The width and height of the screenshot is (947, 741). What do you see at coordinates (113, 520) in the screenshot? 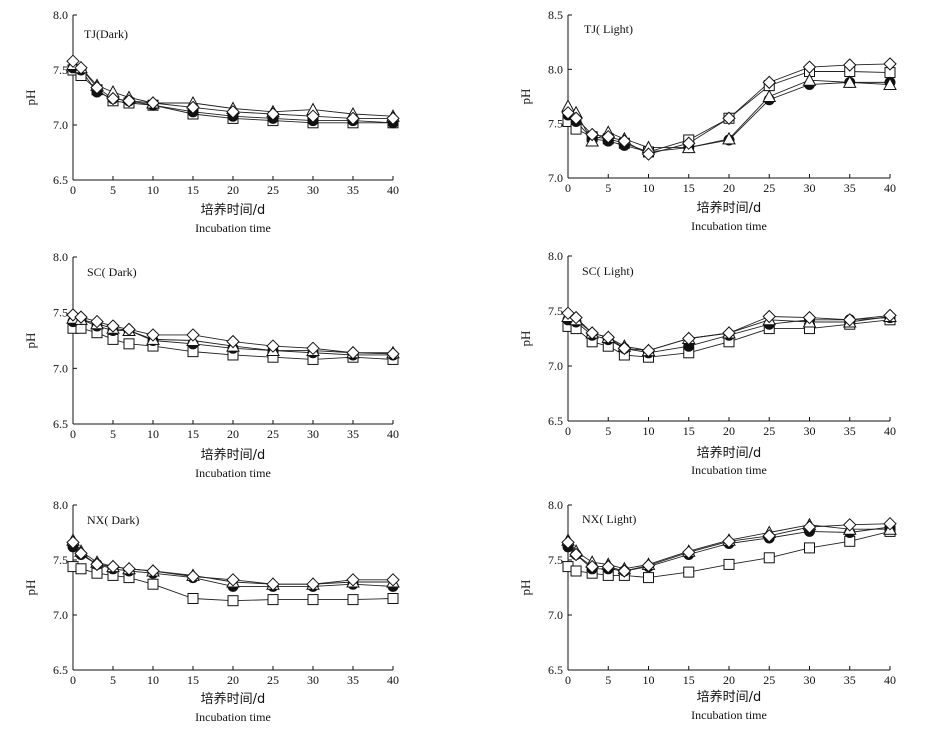
I see `chart-title: NX( Dark)` at bounding box center [113, 520].